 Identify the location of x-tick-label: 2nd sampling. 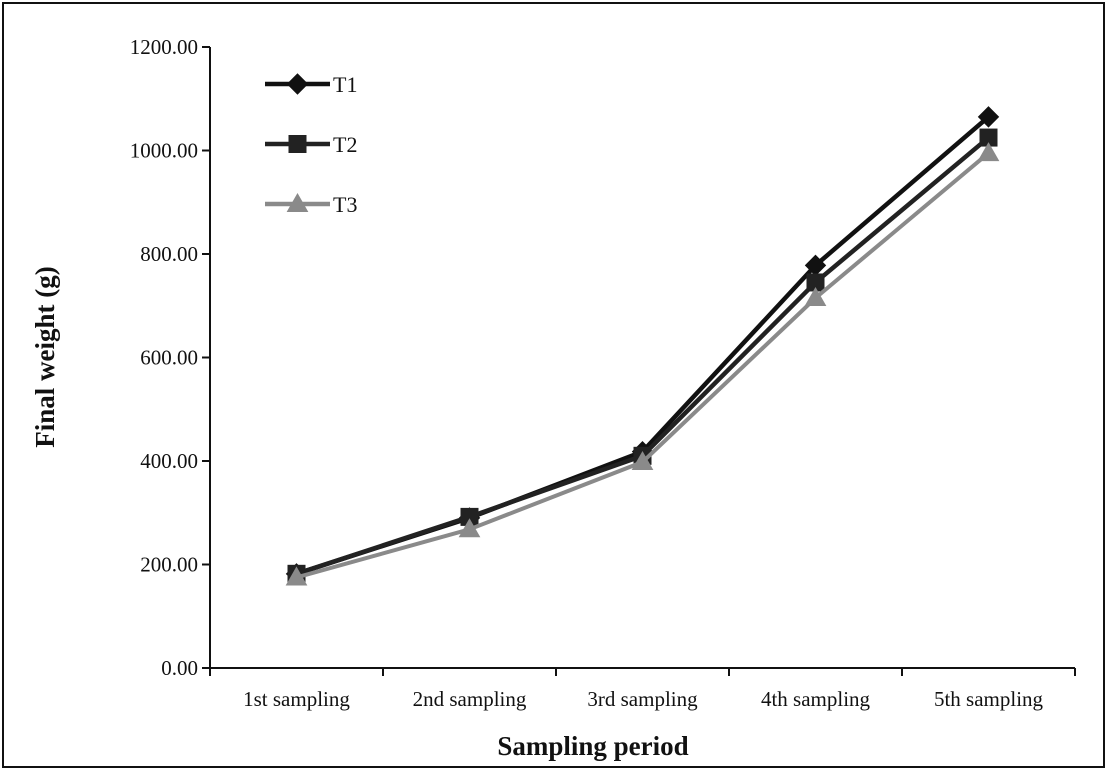
(470, 699).